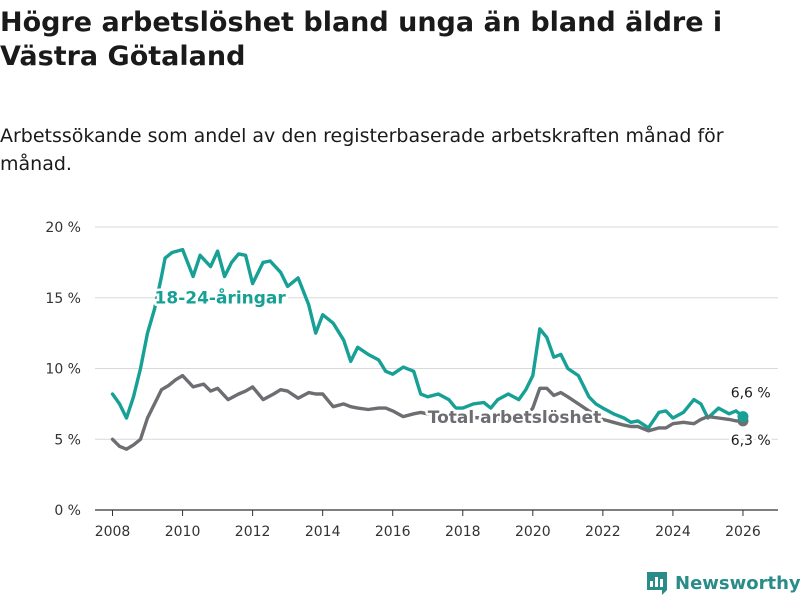 The image size is (800, 600). What do you see at coordinates (751, 441) in the screenshot?
I see `end-label-total: 6,3 %` at bounding box center [751, 441].